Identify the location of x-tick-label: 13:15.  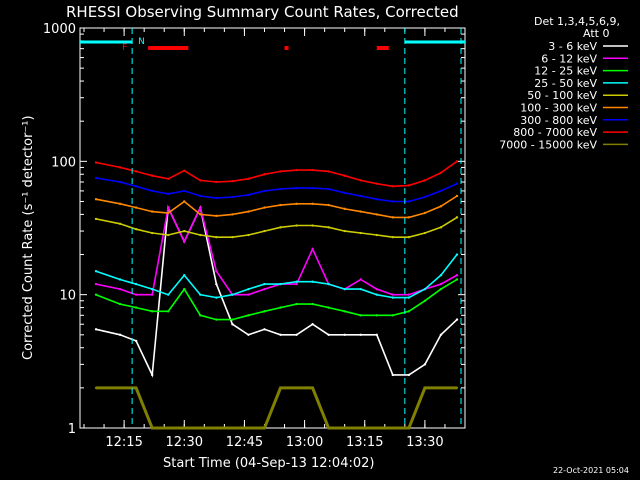
(364, 442).